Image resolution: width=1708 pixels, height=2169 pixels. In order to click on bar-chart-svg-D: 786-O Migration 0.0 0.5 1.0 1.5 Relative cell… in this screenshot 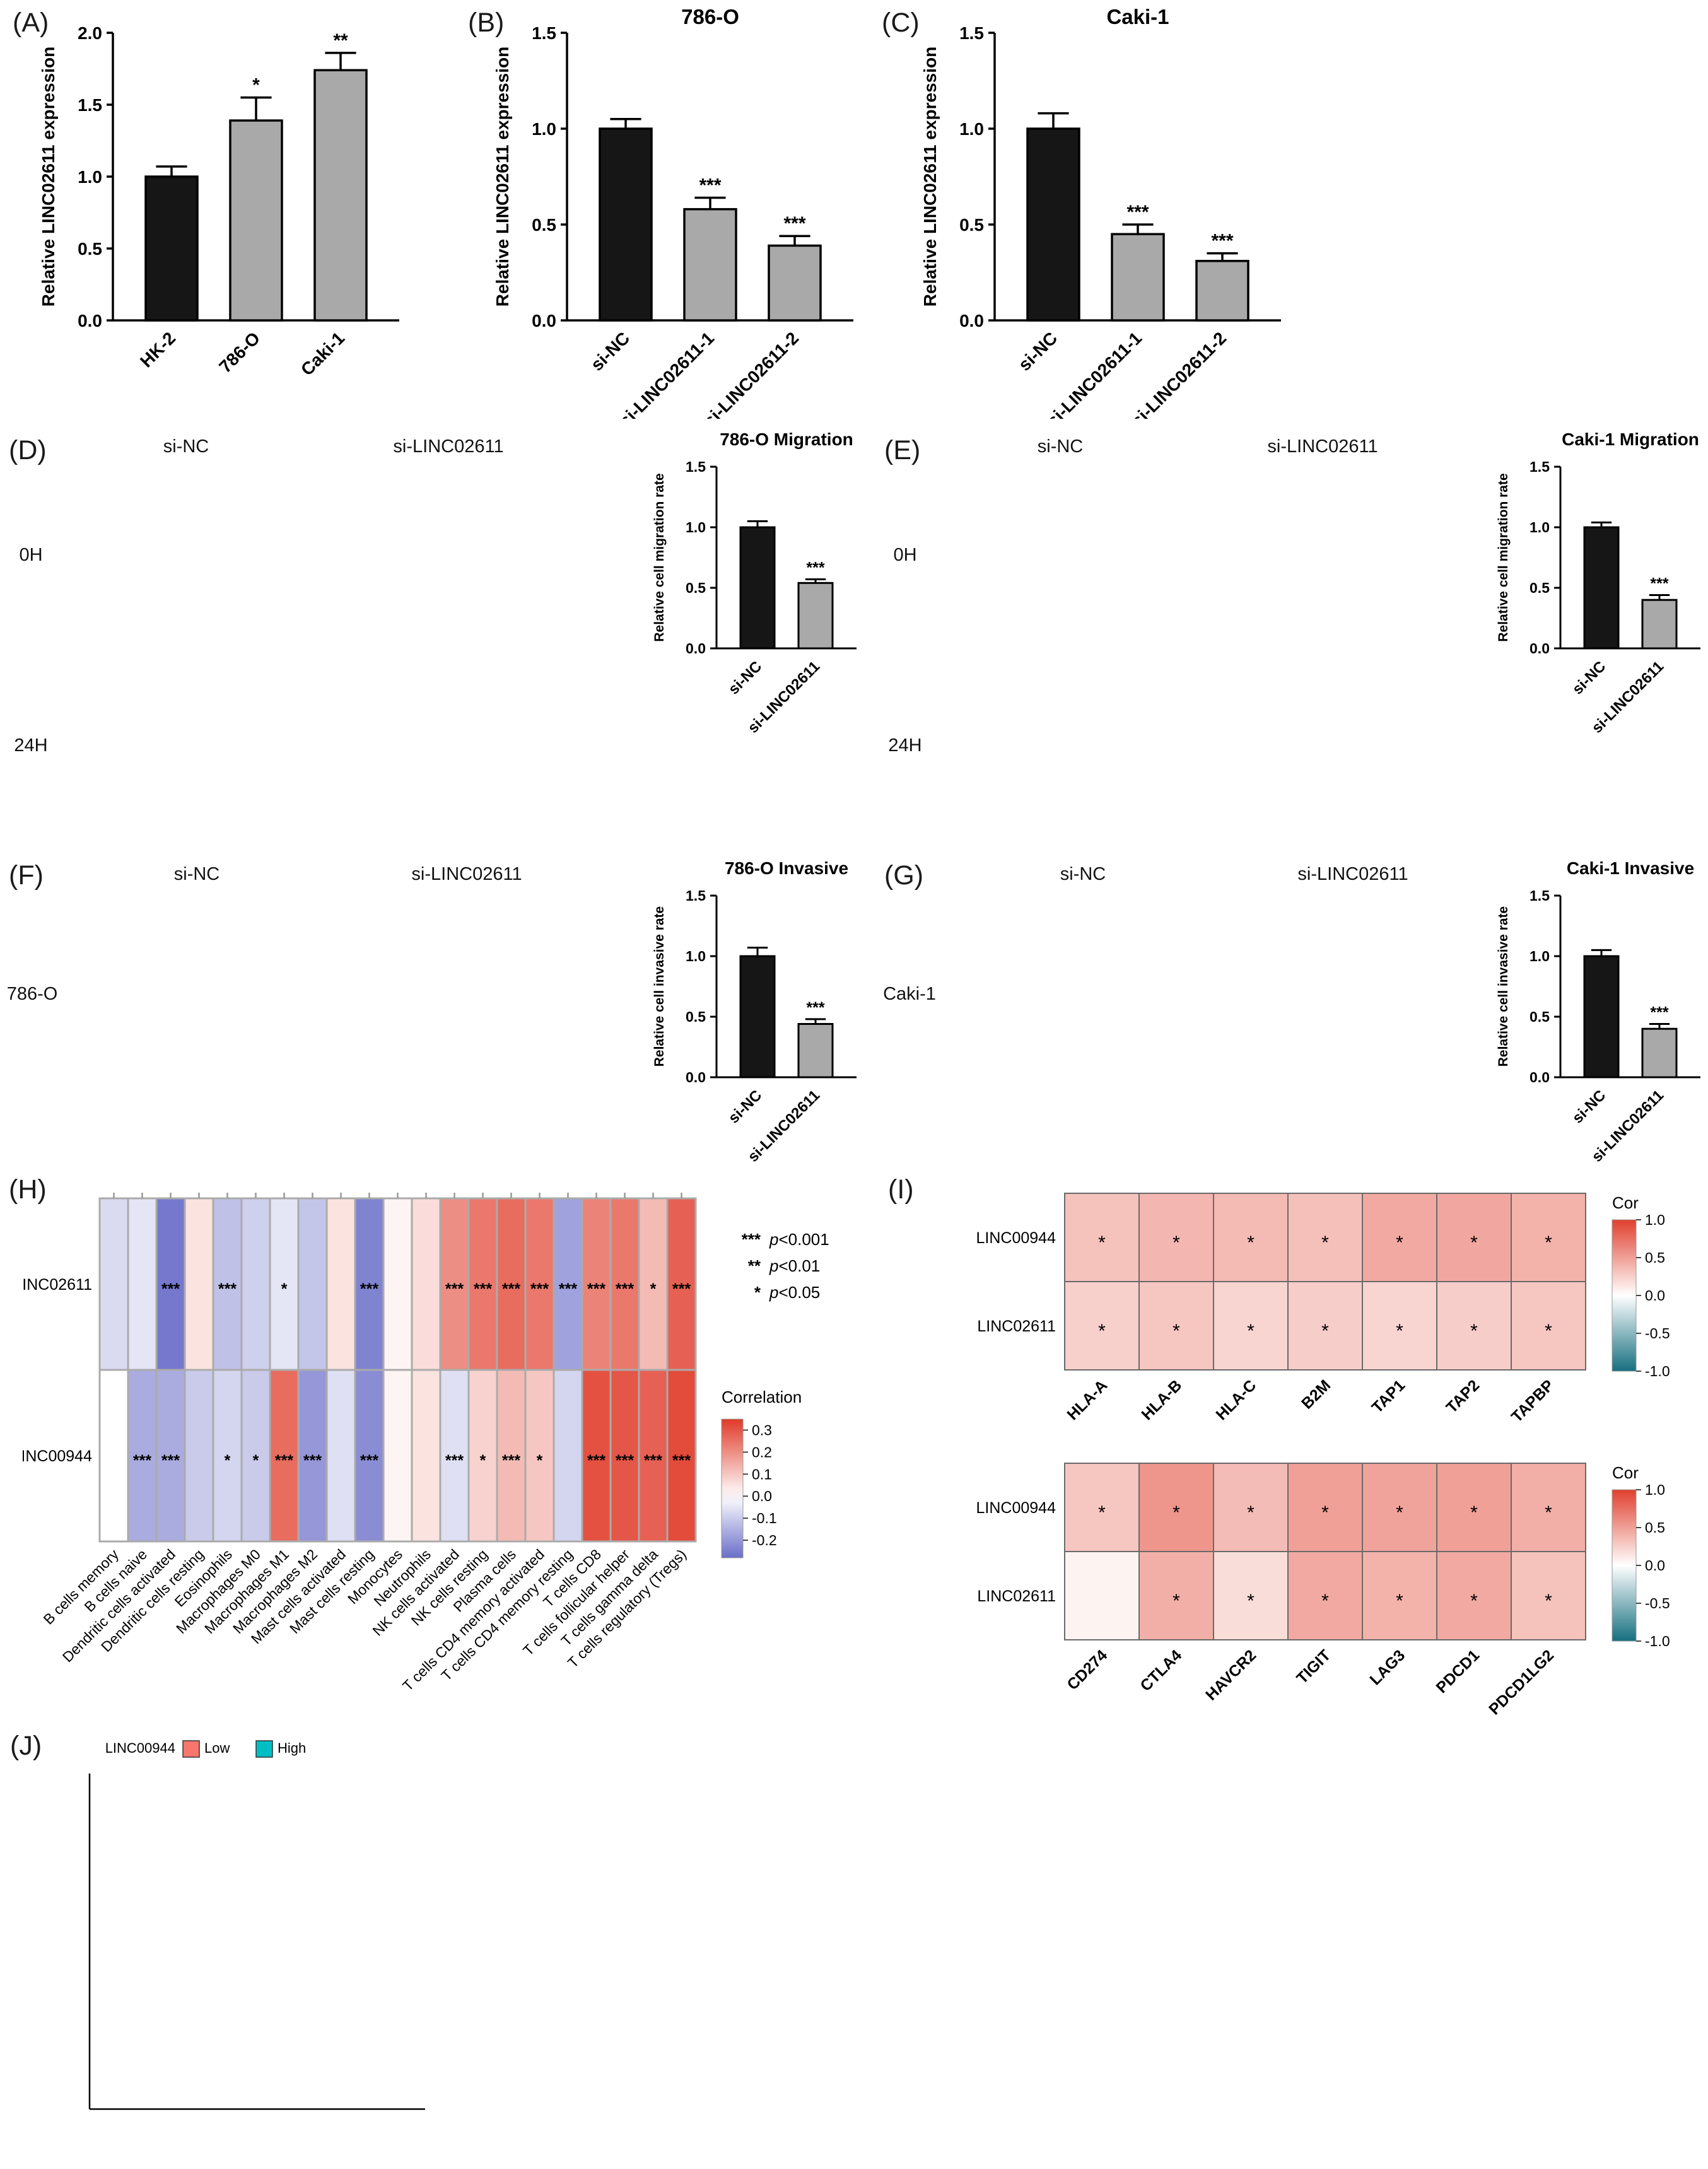, I will do `click(754, 583)`.